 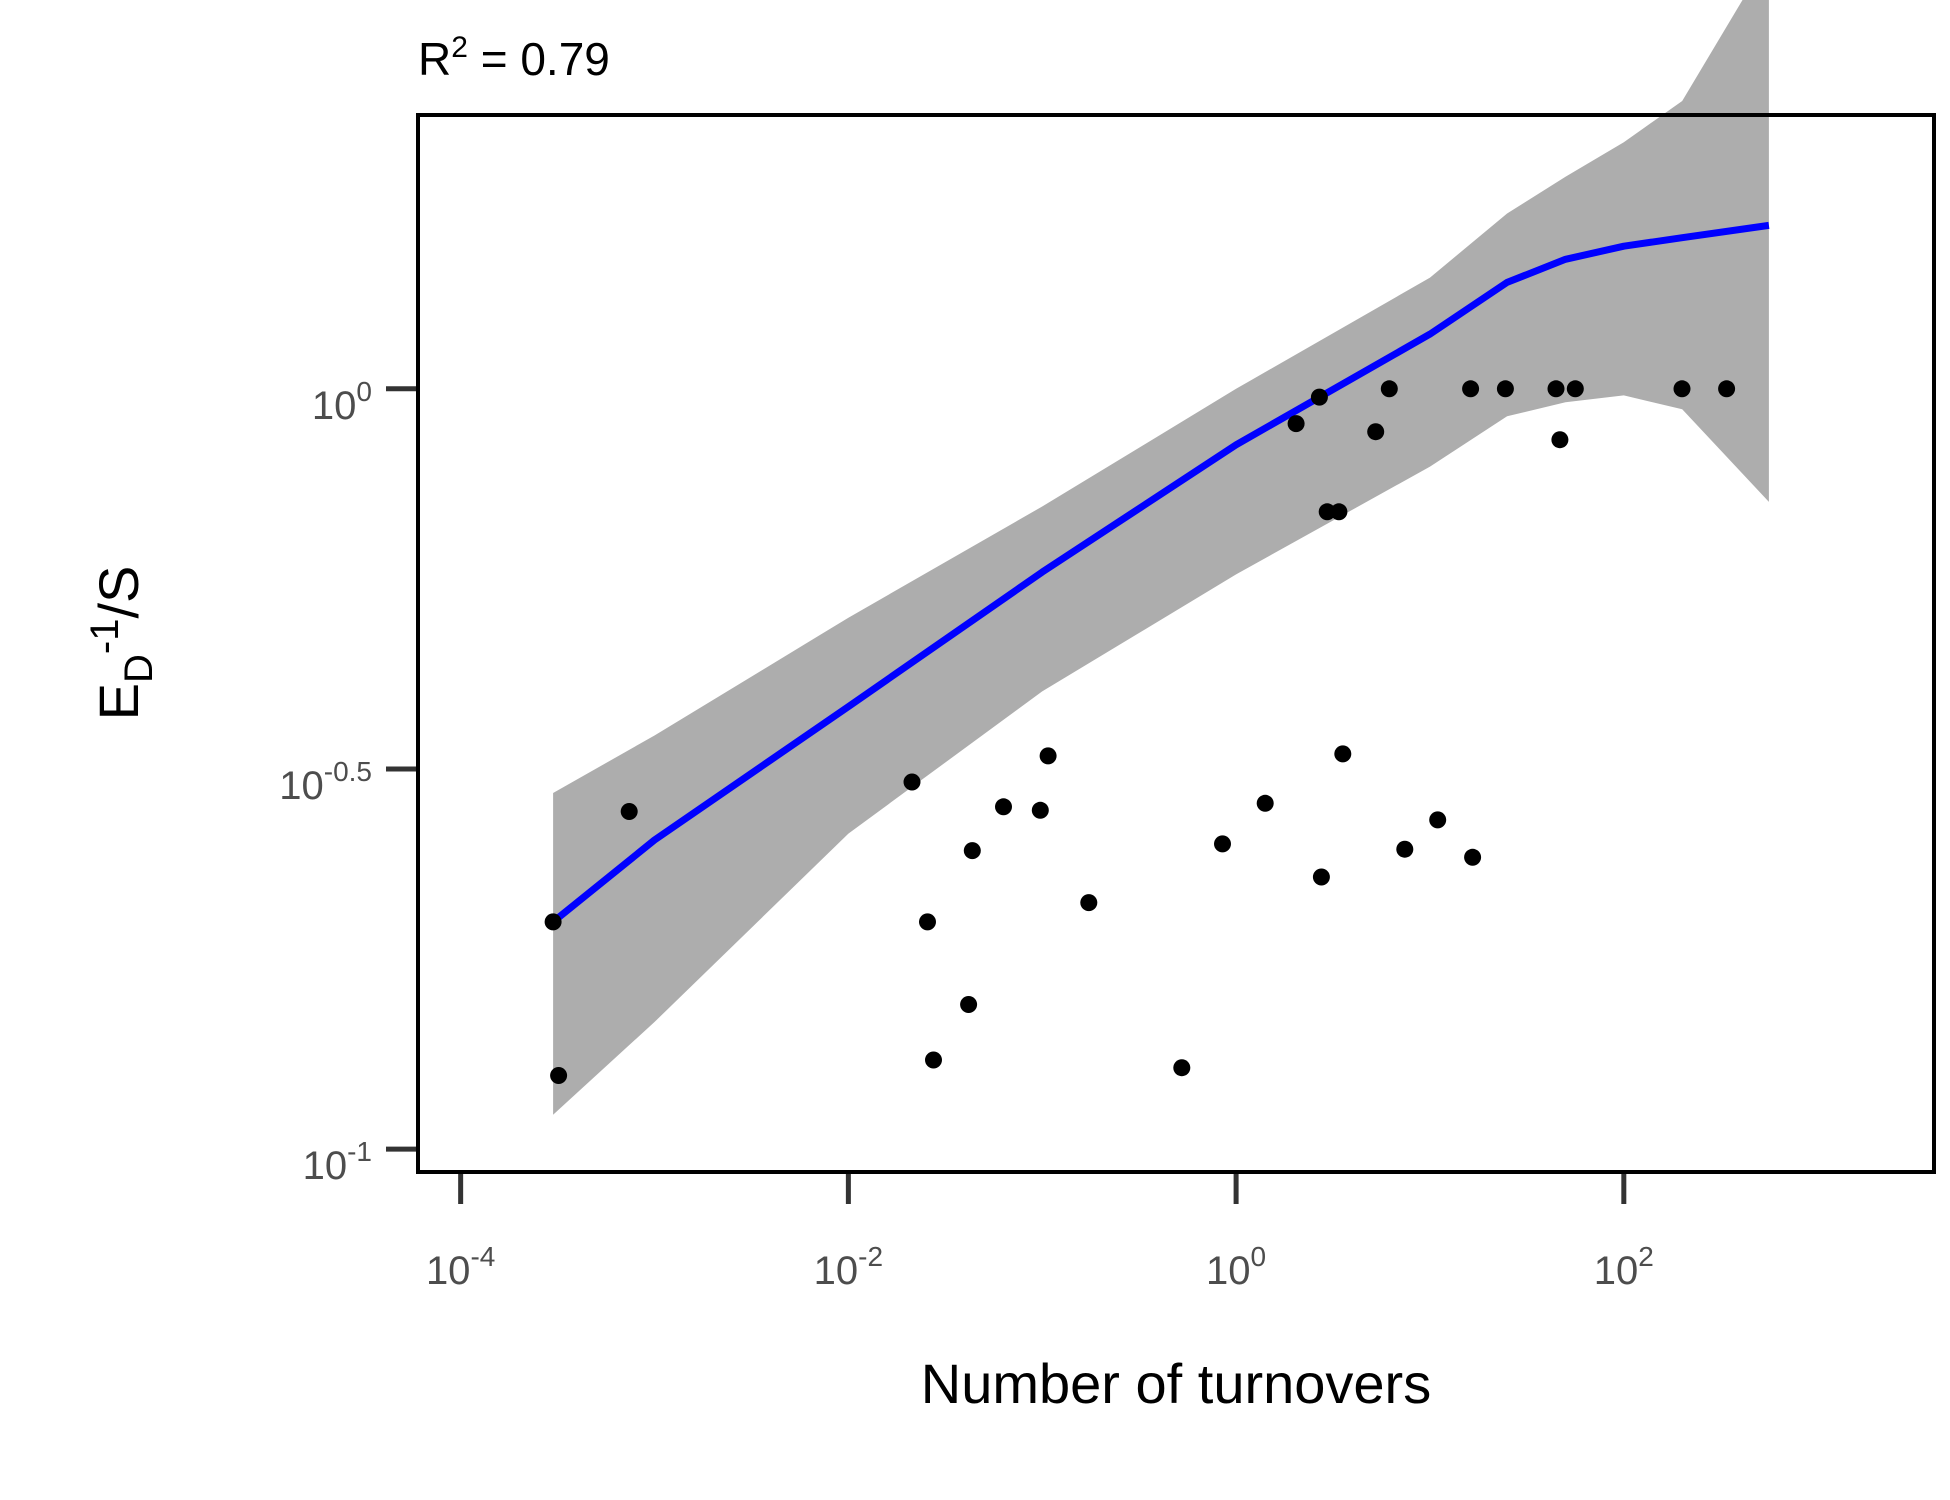 What do you see at coordinates (342, 402) in the screenshot?
I see `y-tick-label: 10⁰` at bounding box center [342, 402].